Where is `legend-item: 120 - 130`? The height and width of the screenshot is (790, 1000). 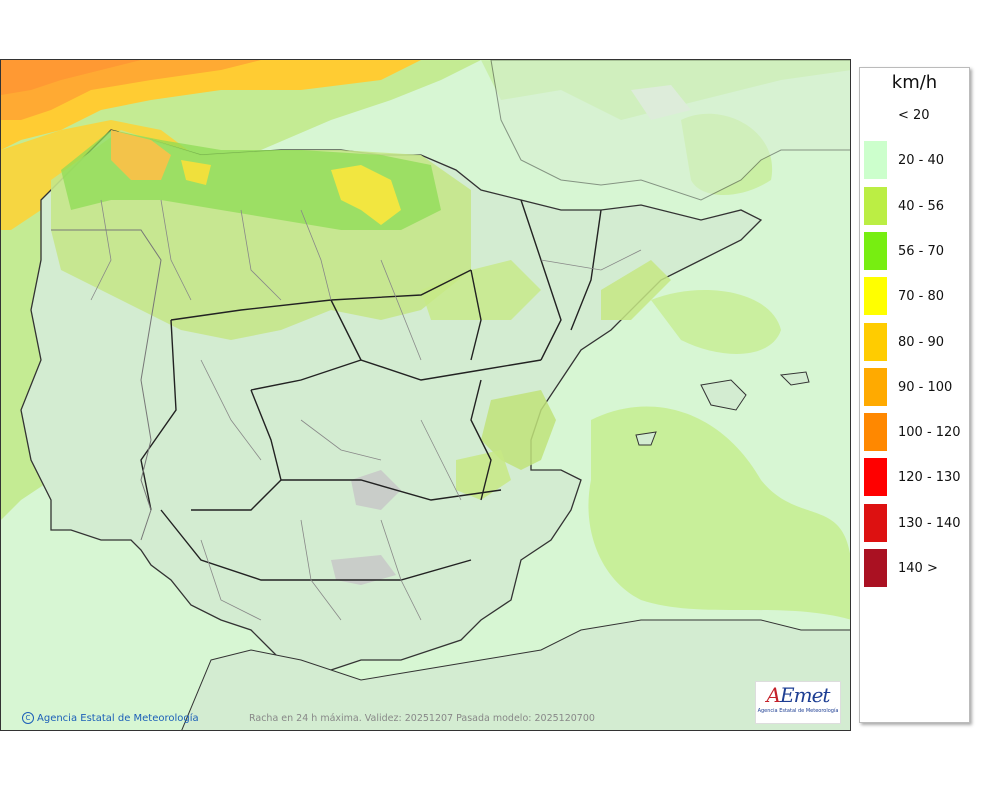 legend-item: 120 - 130 is located at coordinates (916, 477).